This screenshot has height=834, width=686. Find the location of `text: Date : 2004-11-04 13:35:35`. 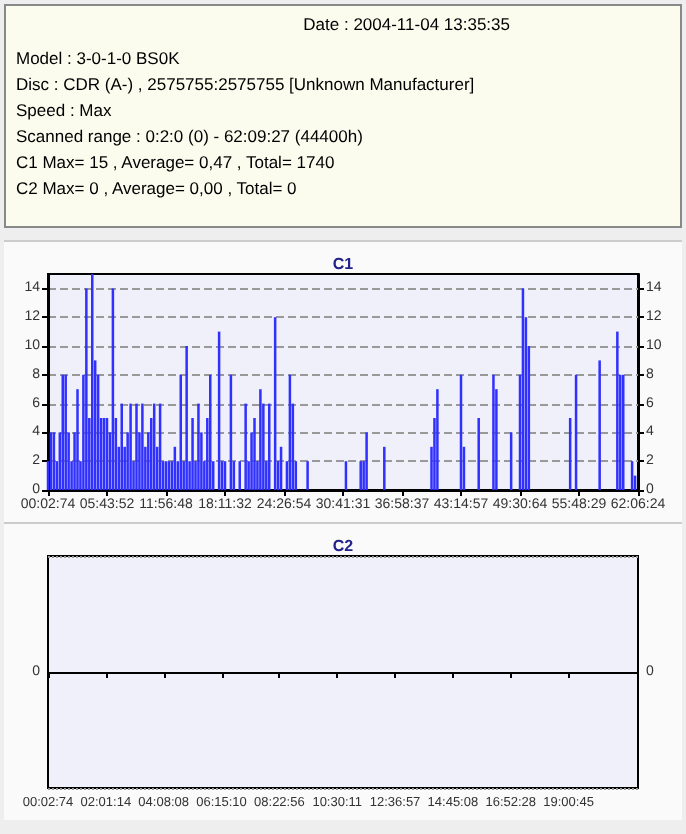

text: Date : 2004-11-04 13:35:35 is located at coordinates (406, 25).